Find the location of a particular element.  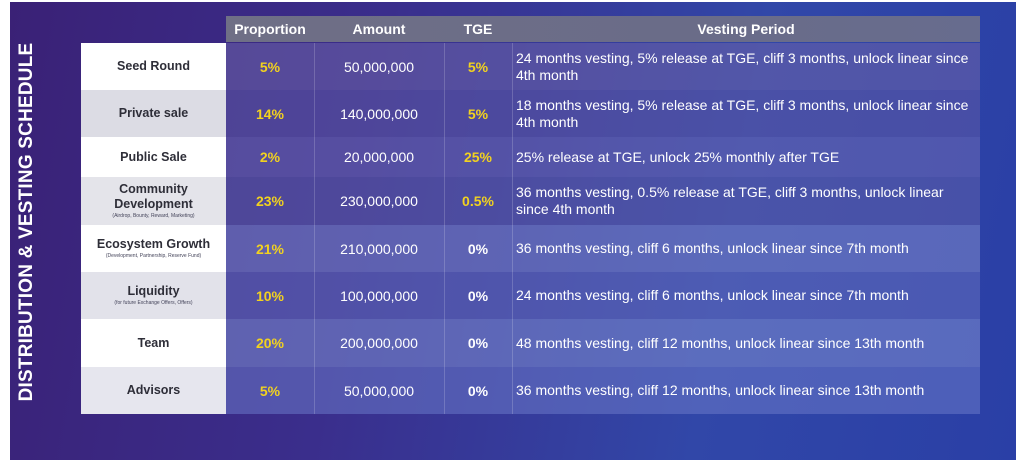

proportion-cell: 2% is located at coordinates (270, 157).